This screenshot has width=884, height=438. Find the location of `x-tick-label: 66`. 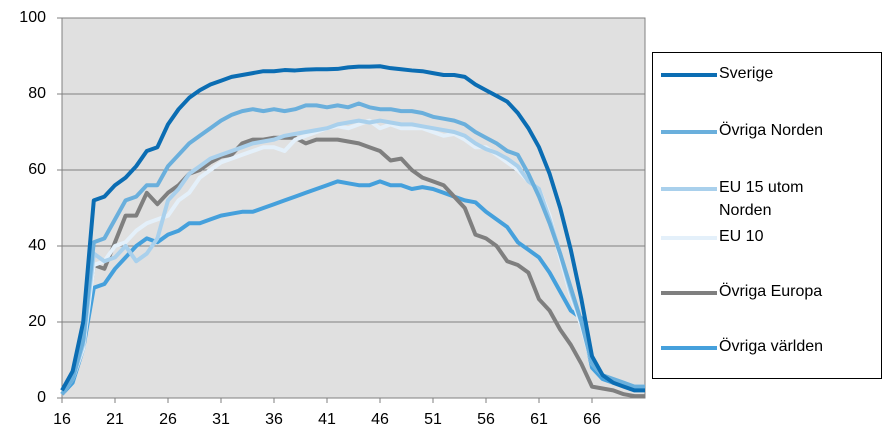

x-tick-label: 66 is located at coordinates (592, 419).